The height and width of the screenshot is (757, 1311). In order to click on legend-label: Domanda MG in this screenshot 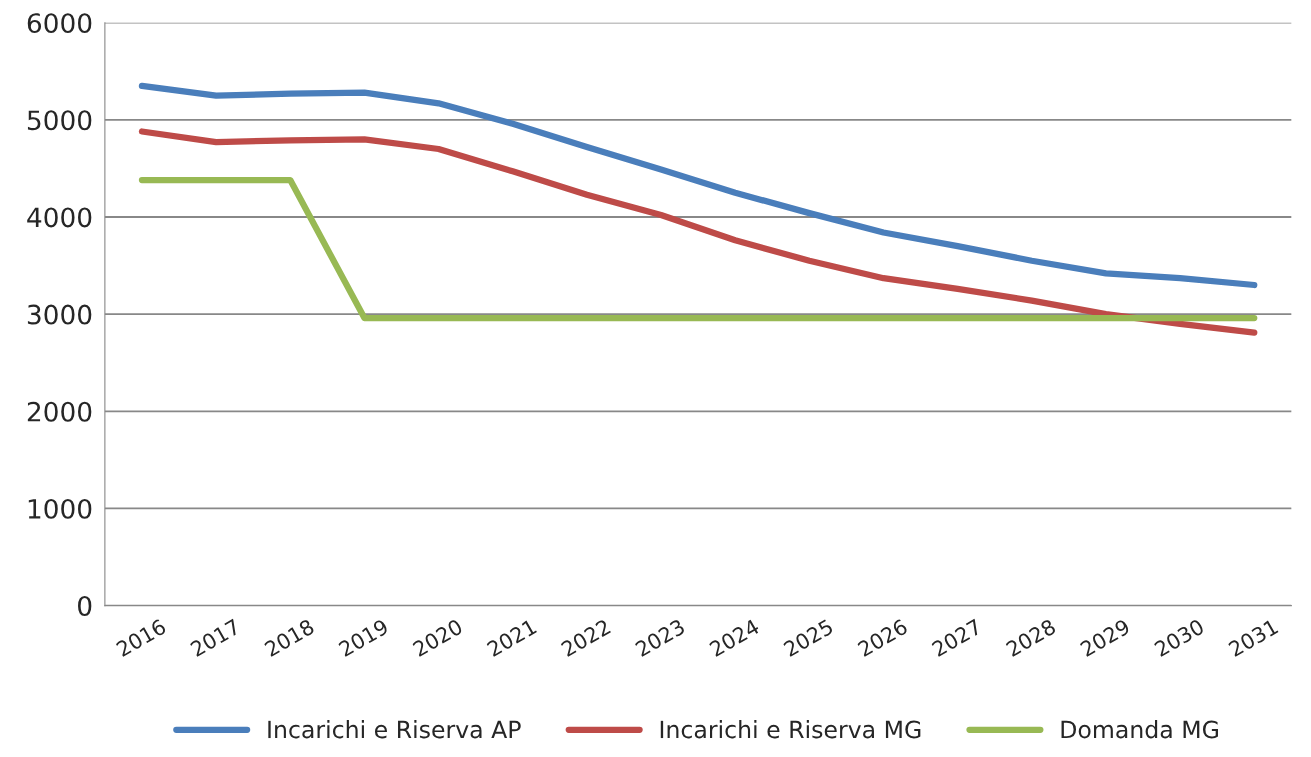, I will do `click(1139, 729)`.